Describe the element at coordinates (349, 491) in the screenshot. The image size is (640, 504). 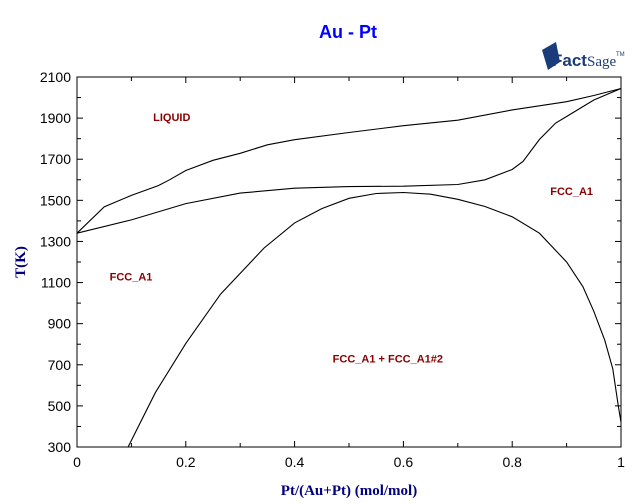
I see `x-axis-label: Pt/(Au+Pt) (mol/mol)` at that location.